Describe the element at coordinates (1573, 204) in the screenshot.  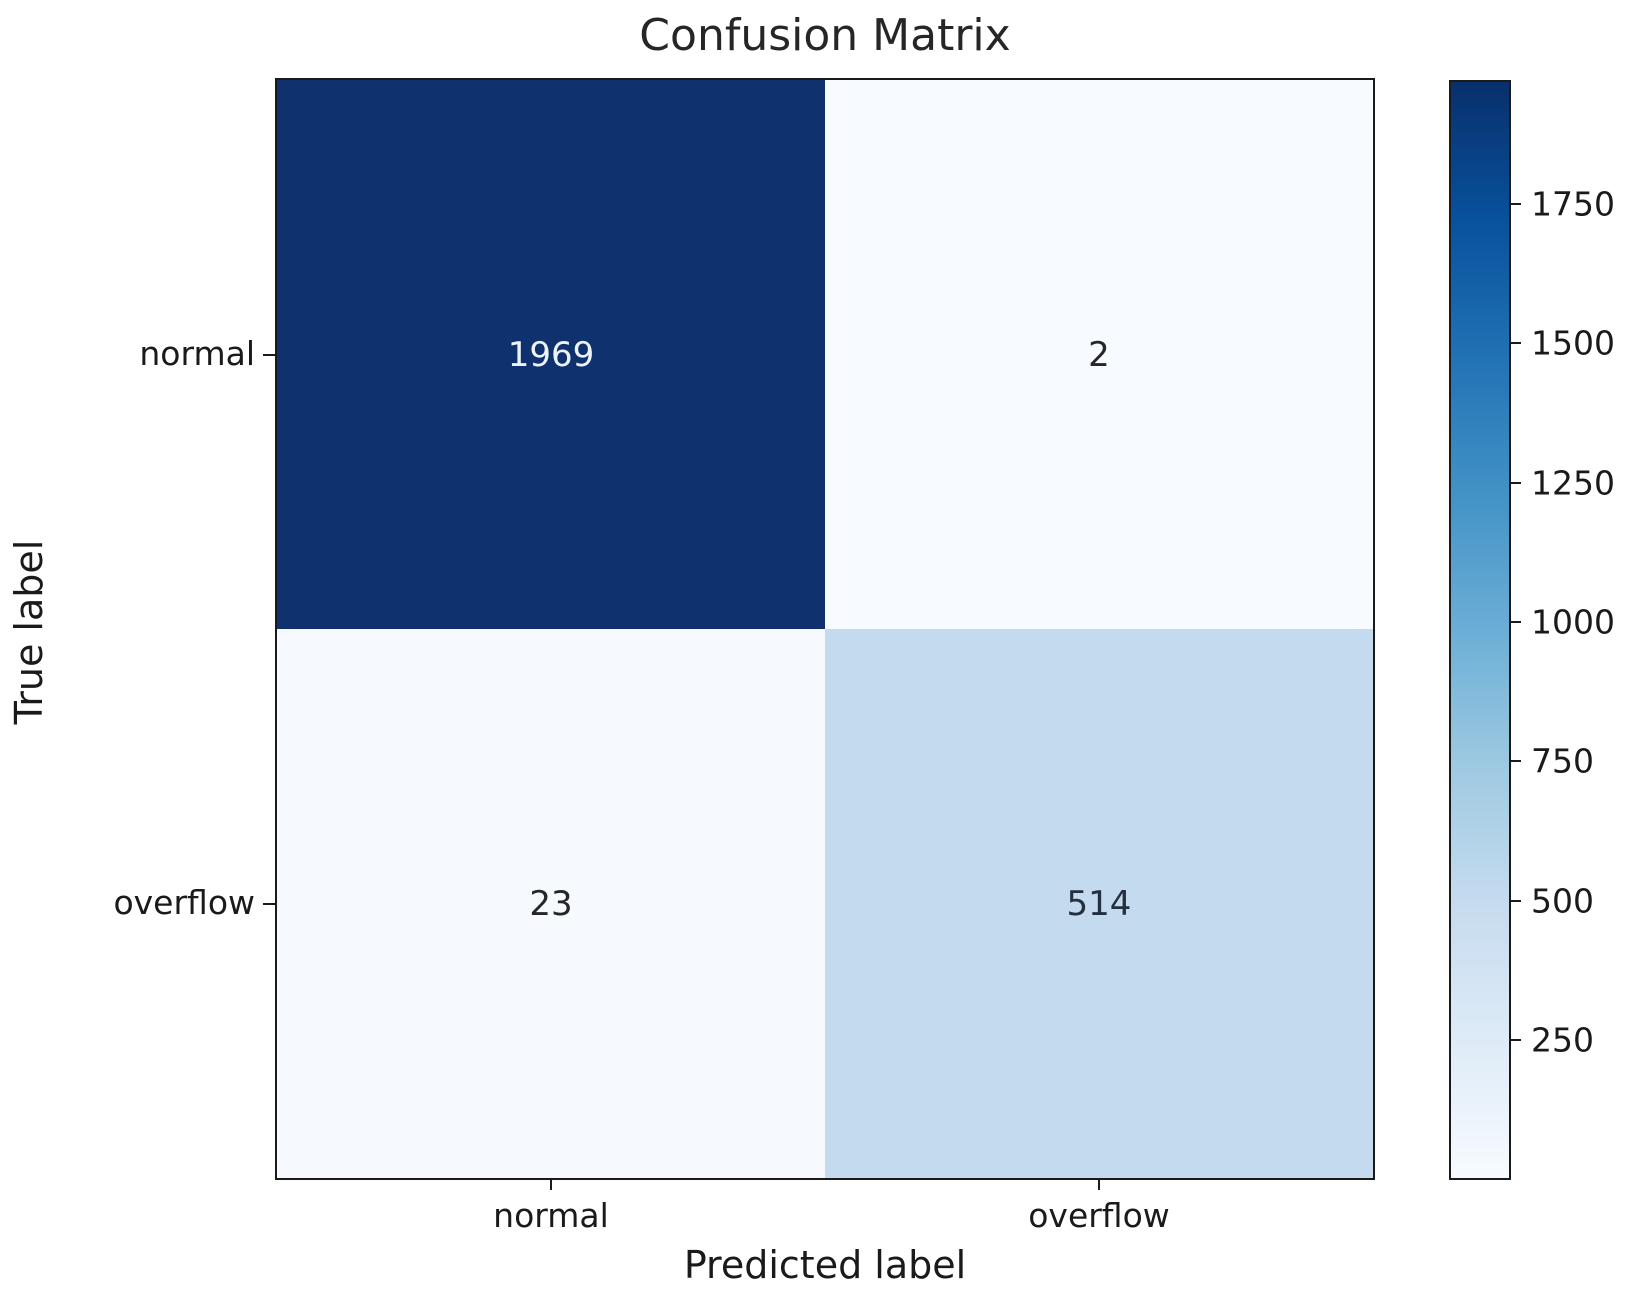
I see `colorbar-tick-label: 1750` at that location.